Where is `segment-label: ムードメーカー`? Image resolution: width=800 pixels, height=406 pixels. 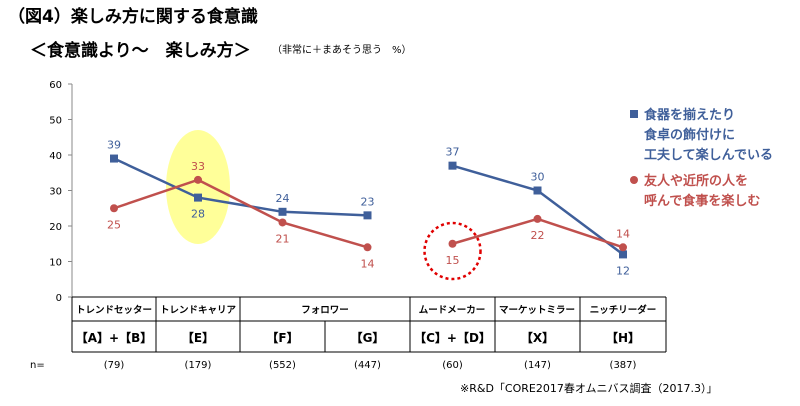 segment-label: ムードメーカー is located at coordinates (452, 310).